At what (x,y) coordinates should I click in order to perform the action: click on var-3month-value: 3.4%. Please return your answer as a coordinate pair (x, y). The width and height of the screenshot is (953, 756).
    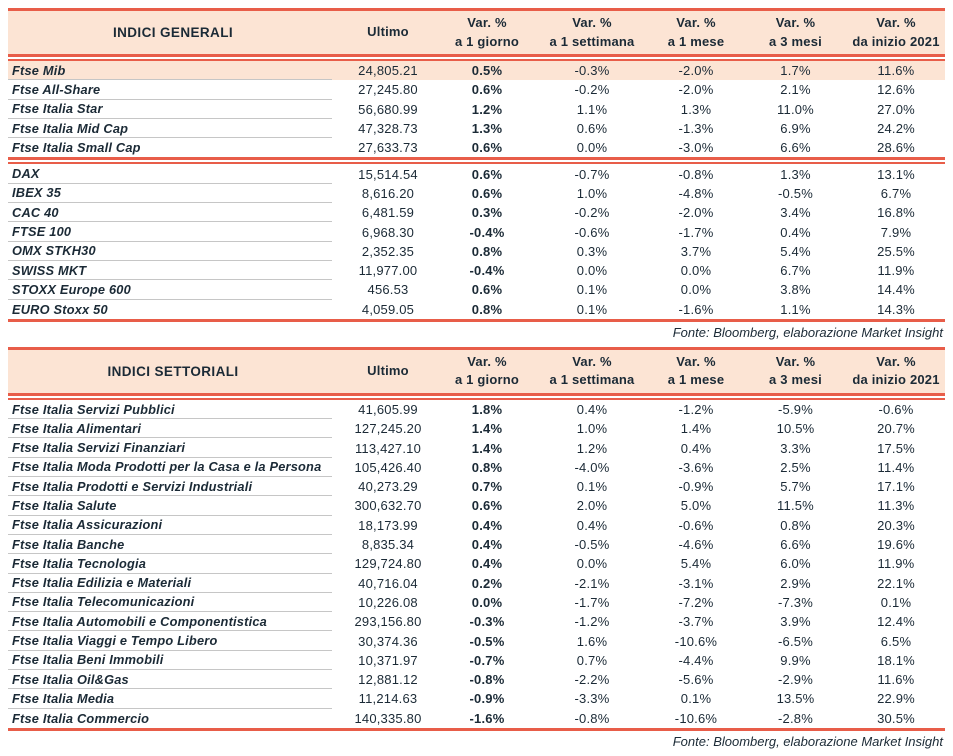
    Looking at the image, I should click on (795, 213).